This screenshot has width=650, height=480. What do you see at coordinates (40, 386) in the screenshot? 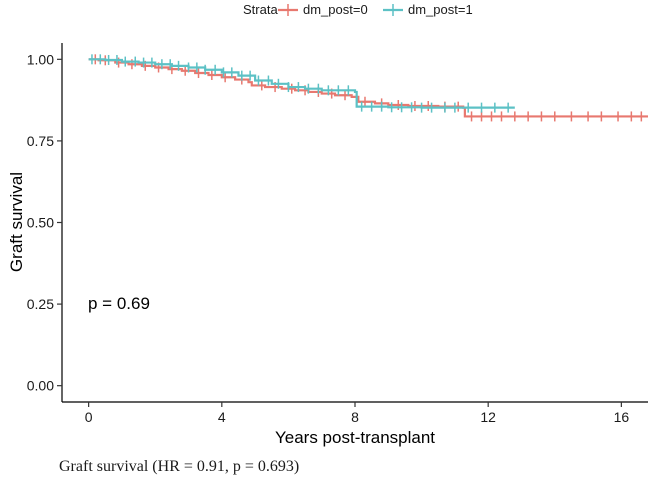
I see `y-tick-label: 0.00` at bounding box center [40, 386].